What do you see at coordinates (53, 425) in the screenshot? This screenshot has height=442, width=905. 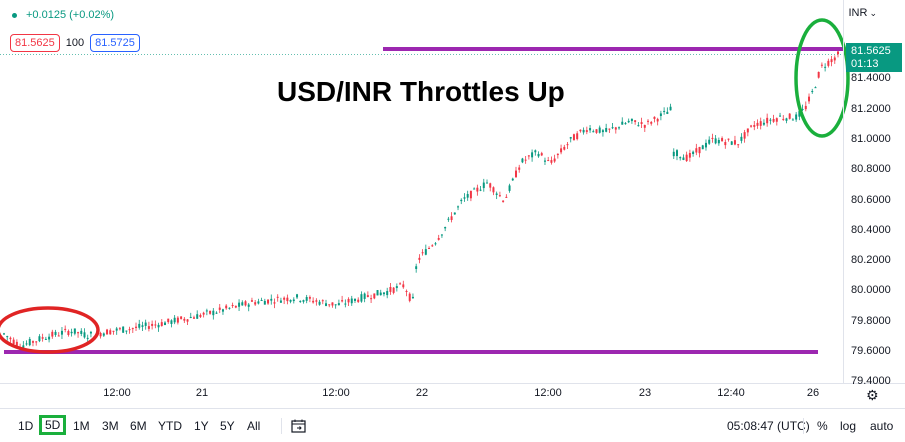 I see `timeframe-5d-button: 5D` at bounding box center [53, 425].